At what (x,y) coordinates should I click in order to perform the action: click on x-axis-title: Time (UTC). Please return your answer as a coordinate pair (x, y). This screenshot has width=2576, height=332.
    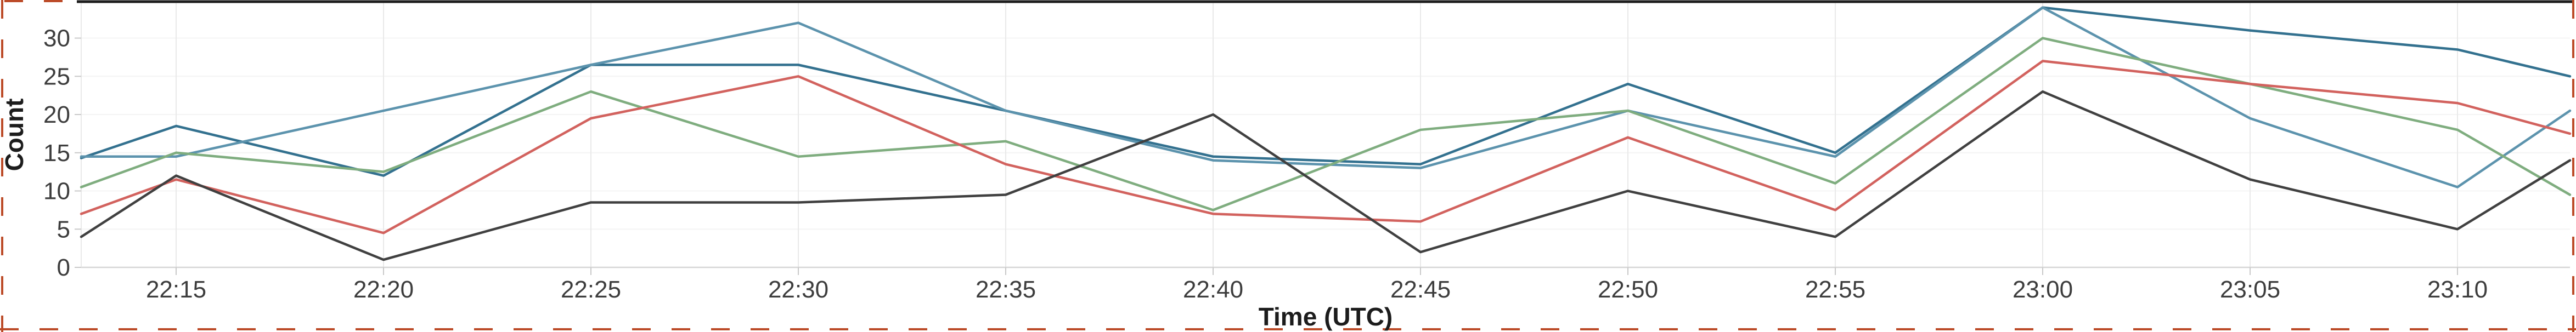
    Looking at the image, I should click on (1326, 316).